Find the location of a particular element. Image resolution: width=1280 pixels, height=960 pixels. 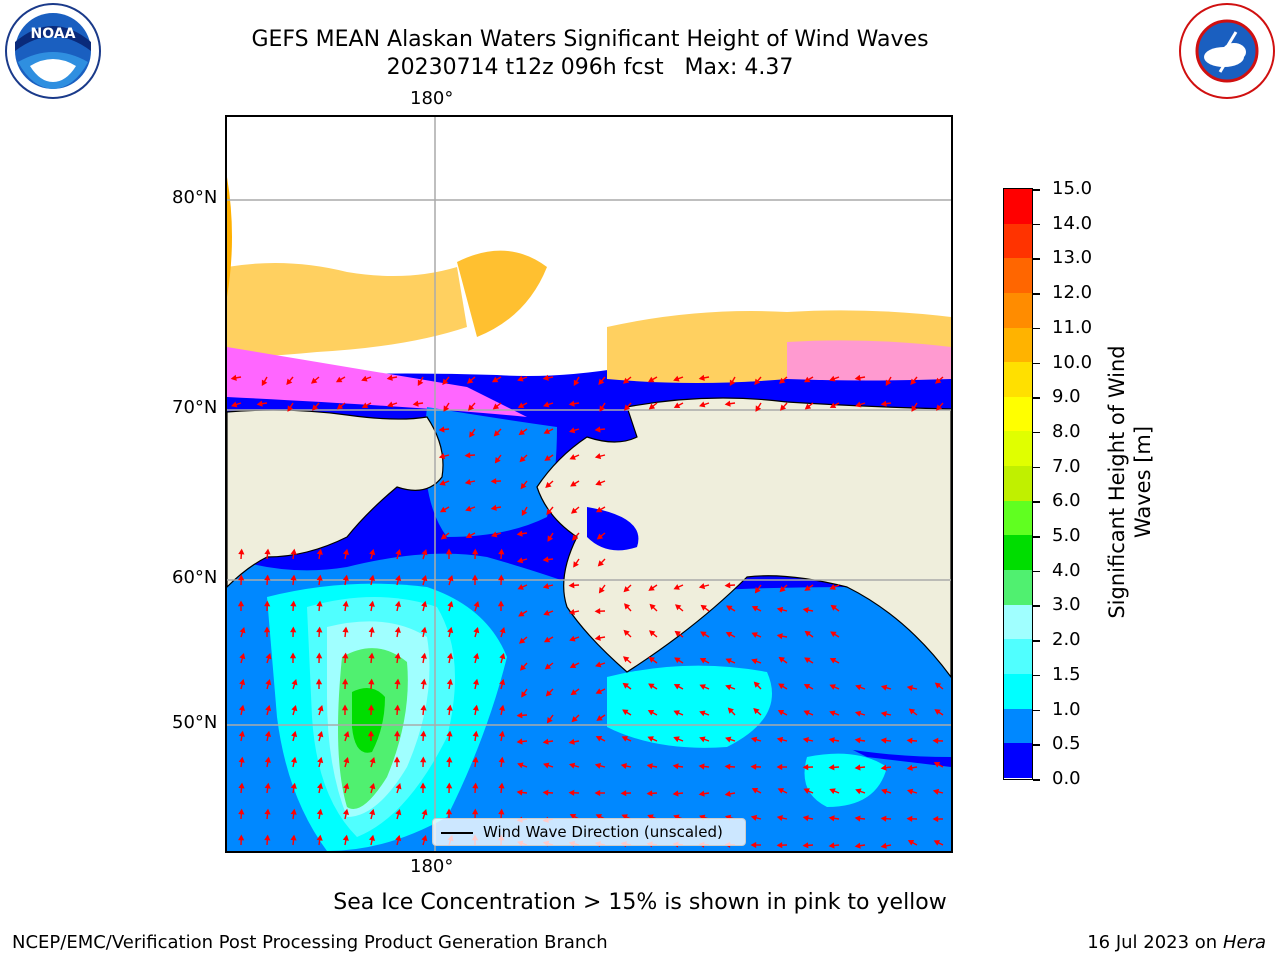

footer-machine: Hera is located at coordinates (1244, 942).